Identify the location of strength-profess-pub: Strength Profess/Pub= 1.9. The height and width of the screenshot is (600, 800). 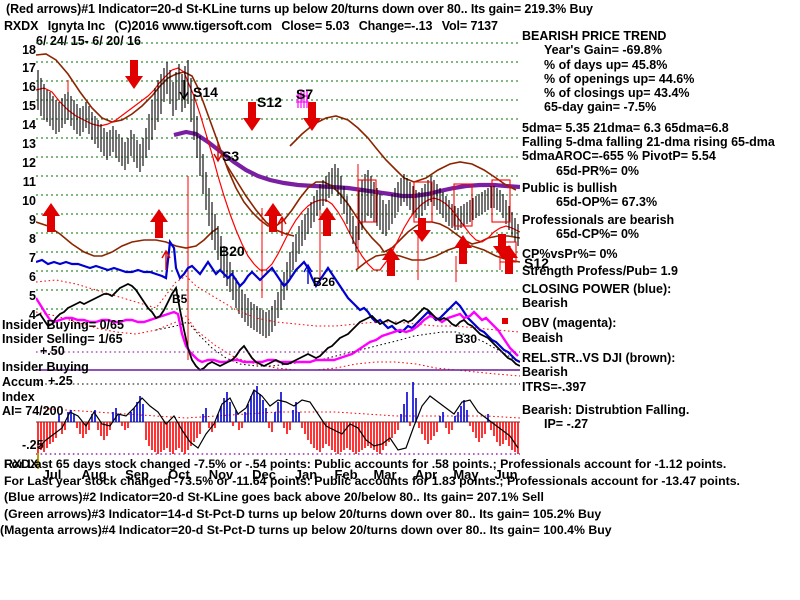
(600, 271).